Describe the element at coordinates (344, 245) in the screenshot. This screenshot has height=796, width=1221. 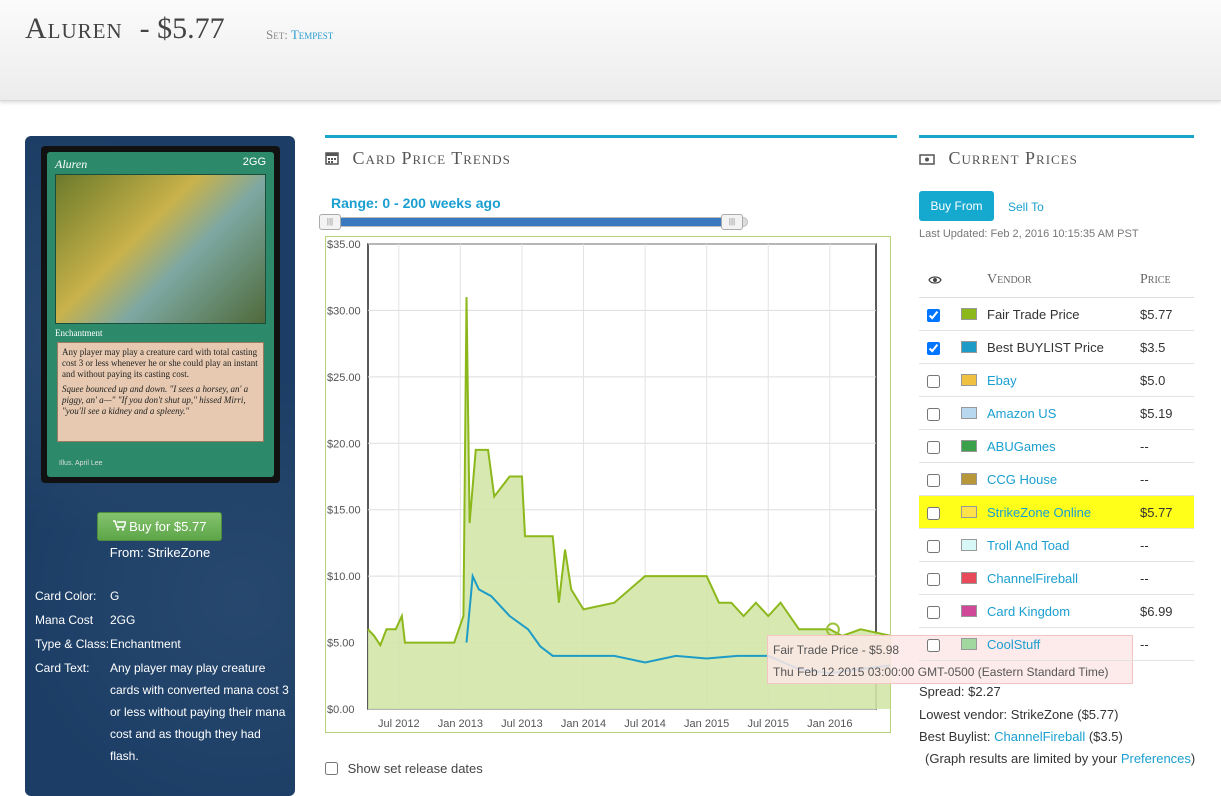
I see `y-tick-label: $35.00` at that location.